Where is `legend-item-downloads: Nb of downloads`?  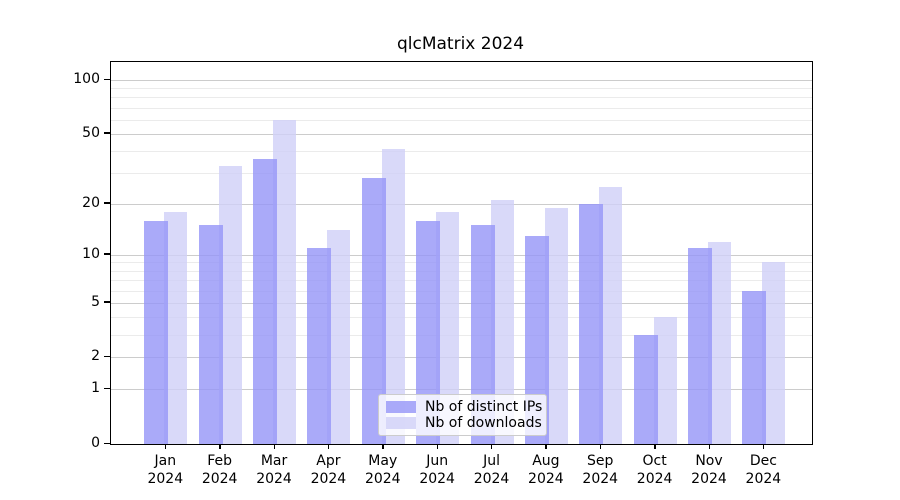 legend-item-downloads: Nb of downloads is located at coordinates (464, 423).